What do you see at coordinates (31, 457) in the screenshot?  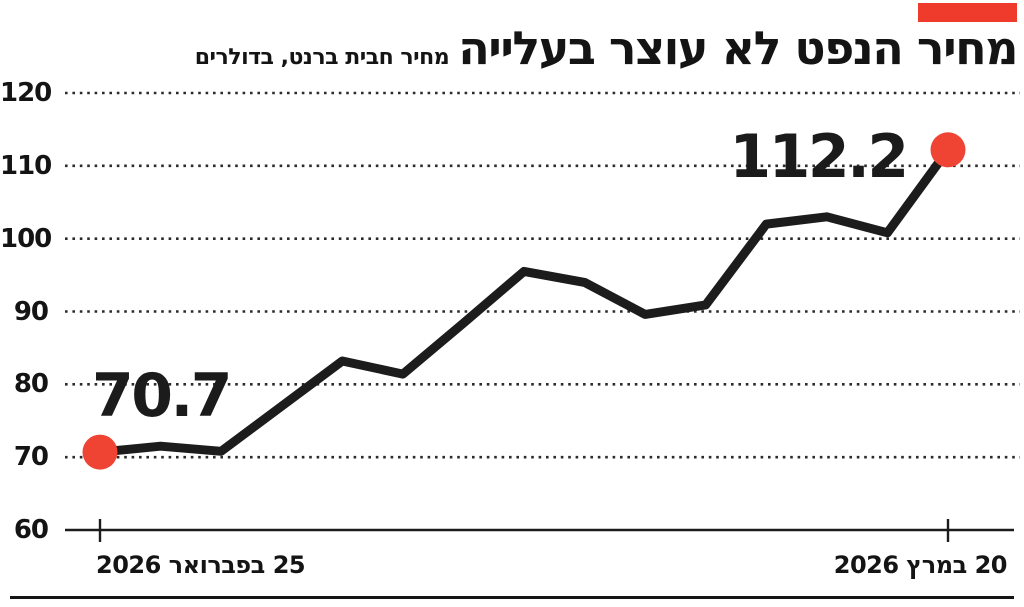 I see `y-tick-label-70: 70` at bounding box center [31, 457].